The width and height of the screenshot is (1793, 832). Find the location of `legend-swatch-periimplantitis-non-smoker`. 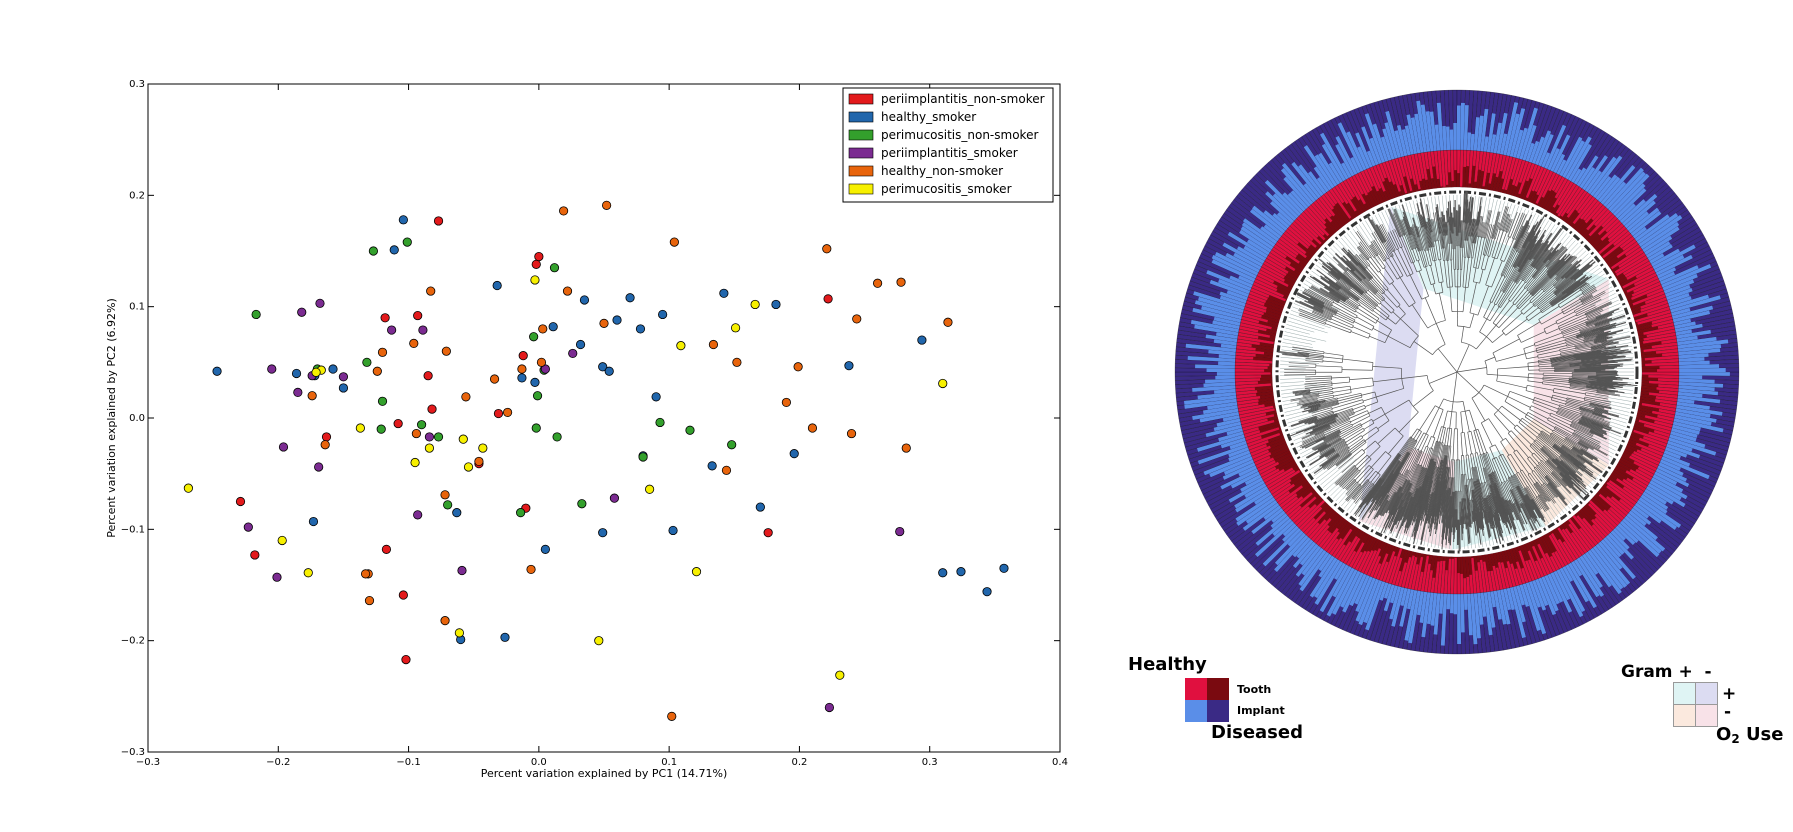

legend-swatch-periimplantitis-non-smoker is located at coordinates (861, 99).